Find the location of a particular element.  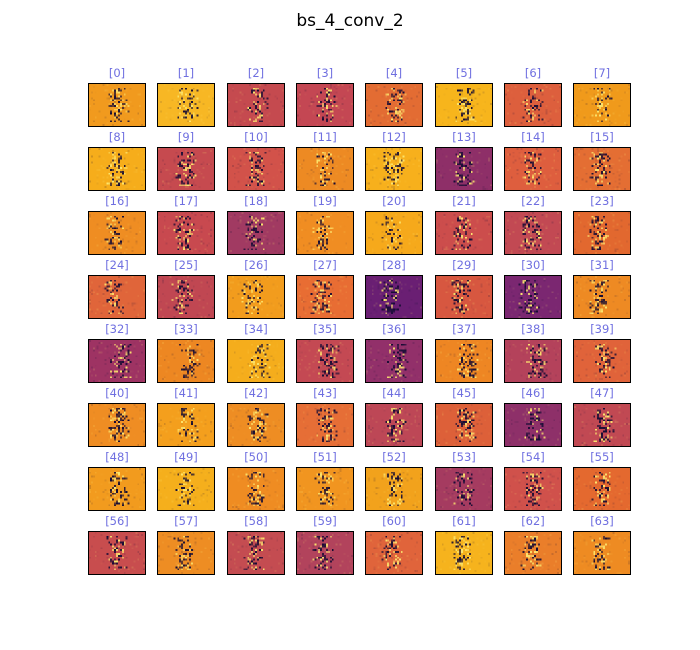

feature-map-label: [35] is located at coordinates (325, 329).